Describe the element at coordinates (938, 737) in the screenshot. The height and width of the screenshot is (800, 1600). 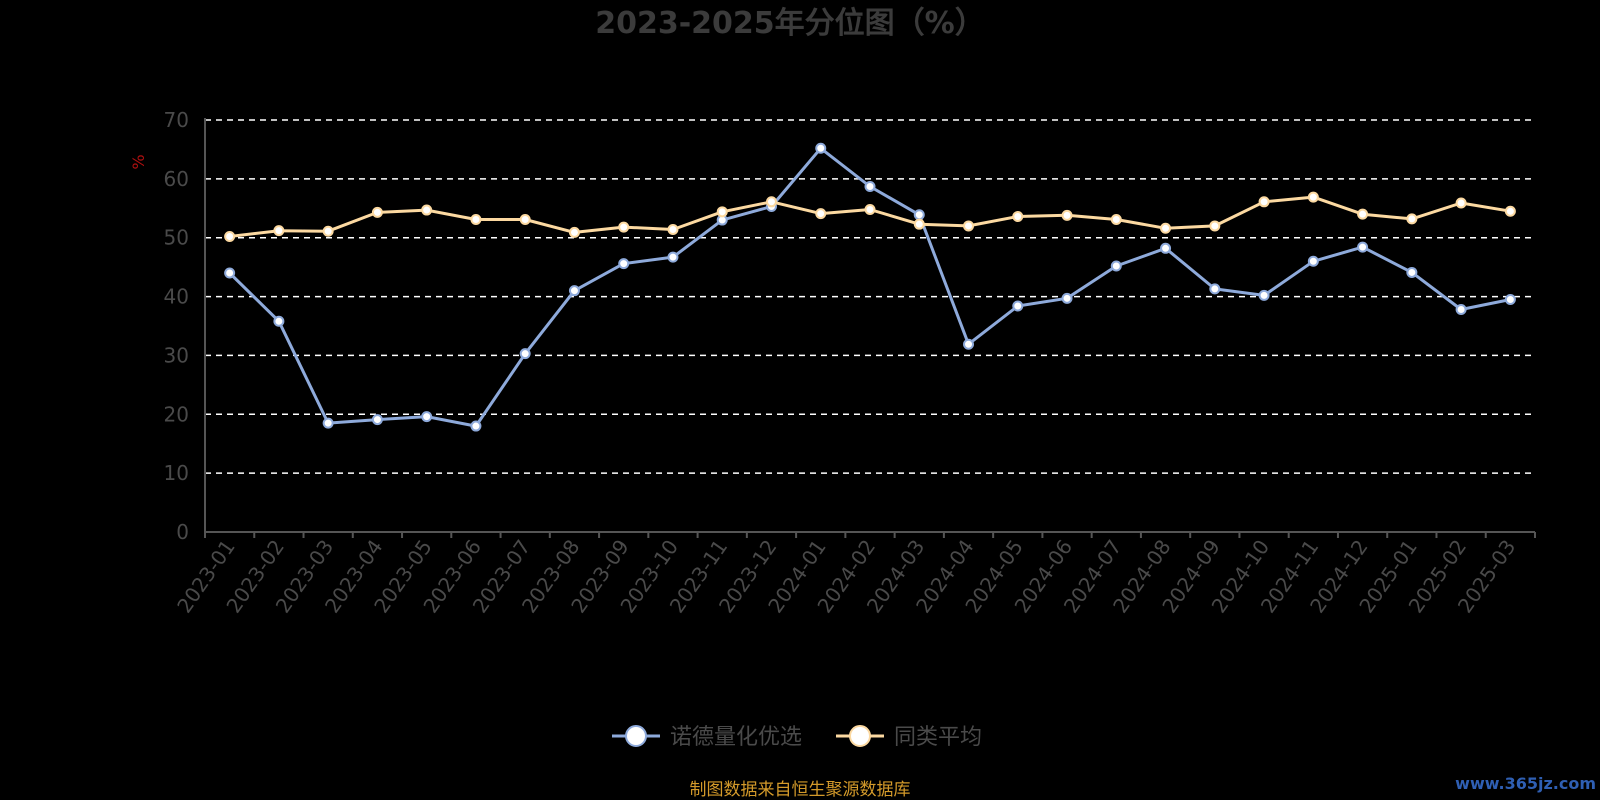
I see `legend-label-1: 同类平均` at that location.